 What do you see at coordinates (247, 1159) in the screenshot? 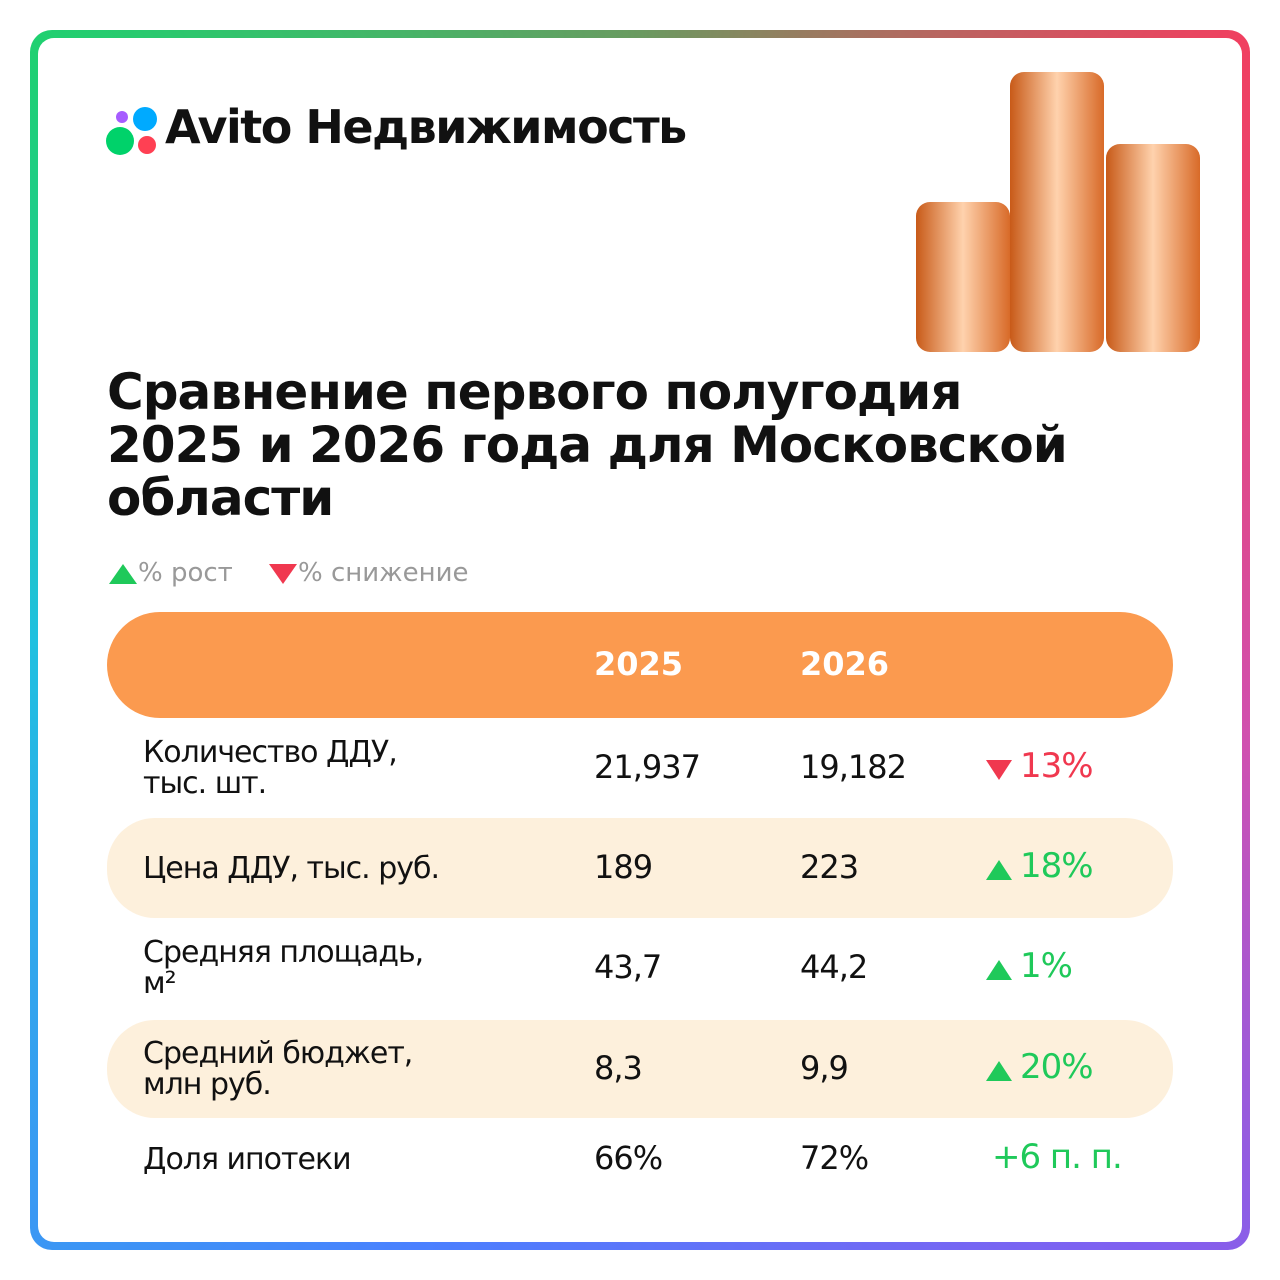
I see `row-label-text: Доля ипотеки` at bounding box center [247, 1159].